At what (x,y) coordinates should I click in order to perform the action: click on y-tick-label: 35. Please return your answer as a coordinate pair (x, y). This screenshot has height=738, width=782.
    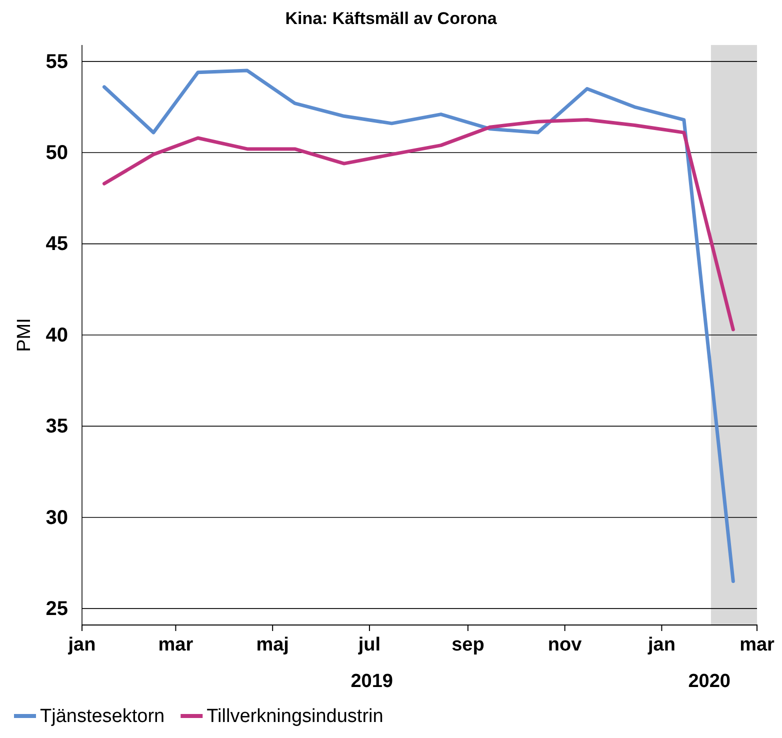
    Looking at the image, I should click on (57, 427).